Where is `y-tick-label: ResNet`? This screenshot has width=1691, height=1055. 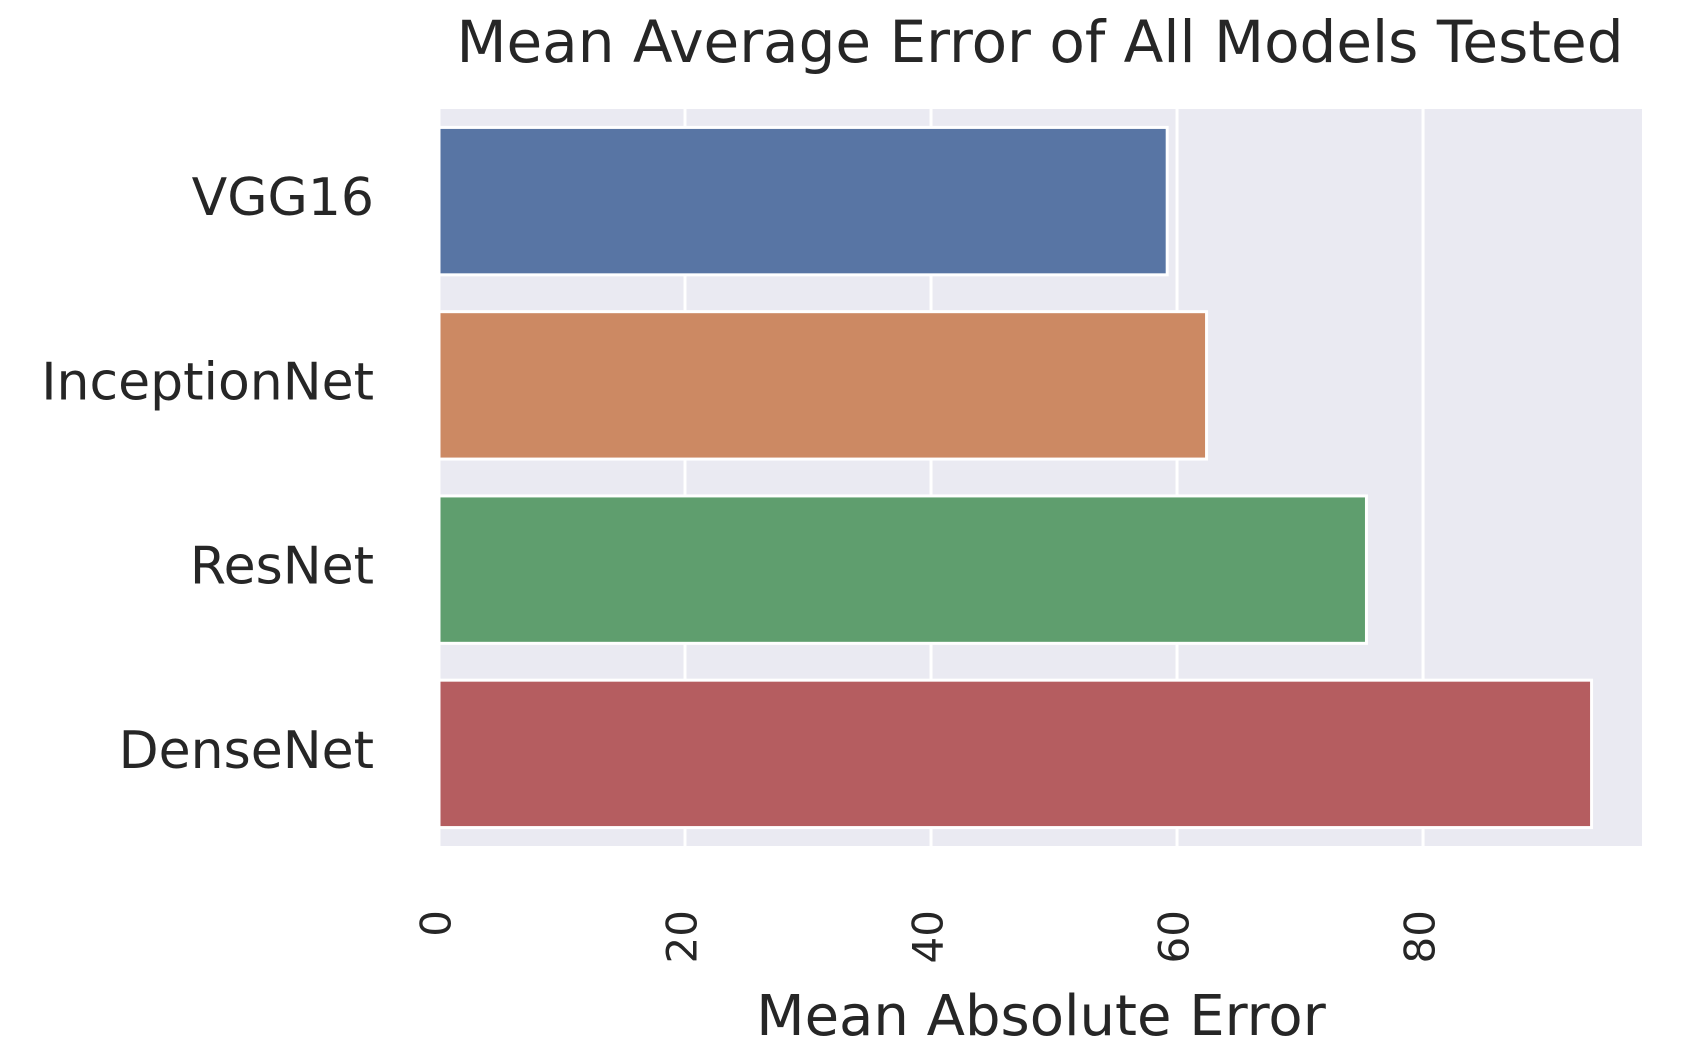 y-tick-label: ResNet is located at coordinates (282, 567).